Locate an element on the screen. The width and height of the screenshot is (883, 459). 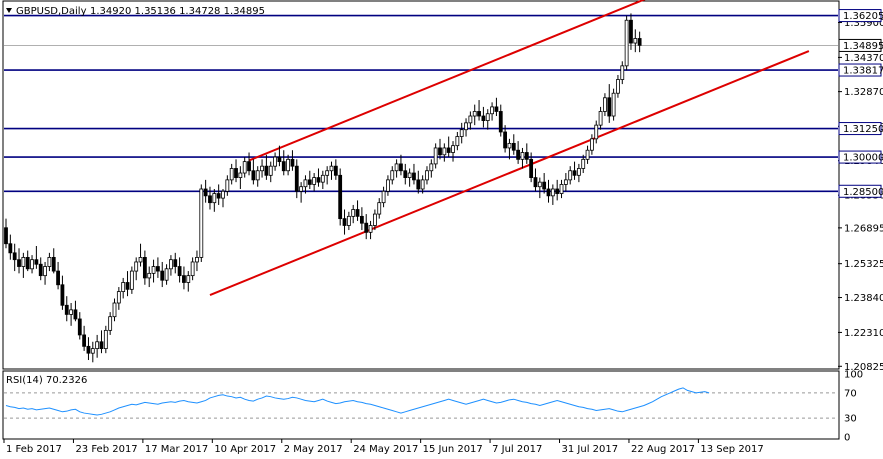
level-label: 1.34895 is located at coordinates (863, 46).